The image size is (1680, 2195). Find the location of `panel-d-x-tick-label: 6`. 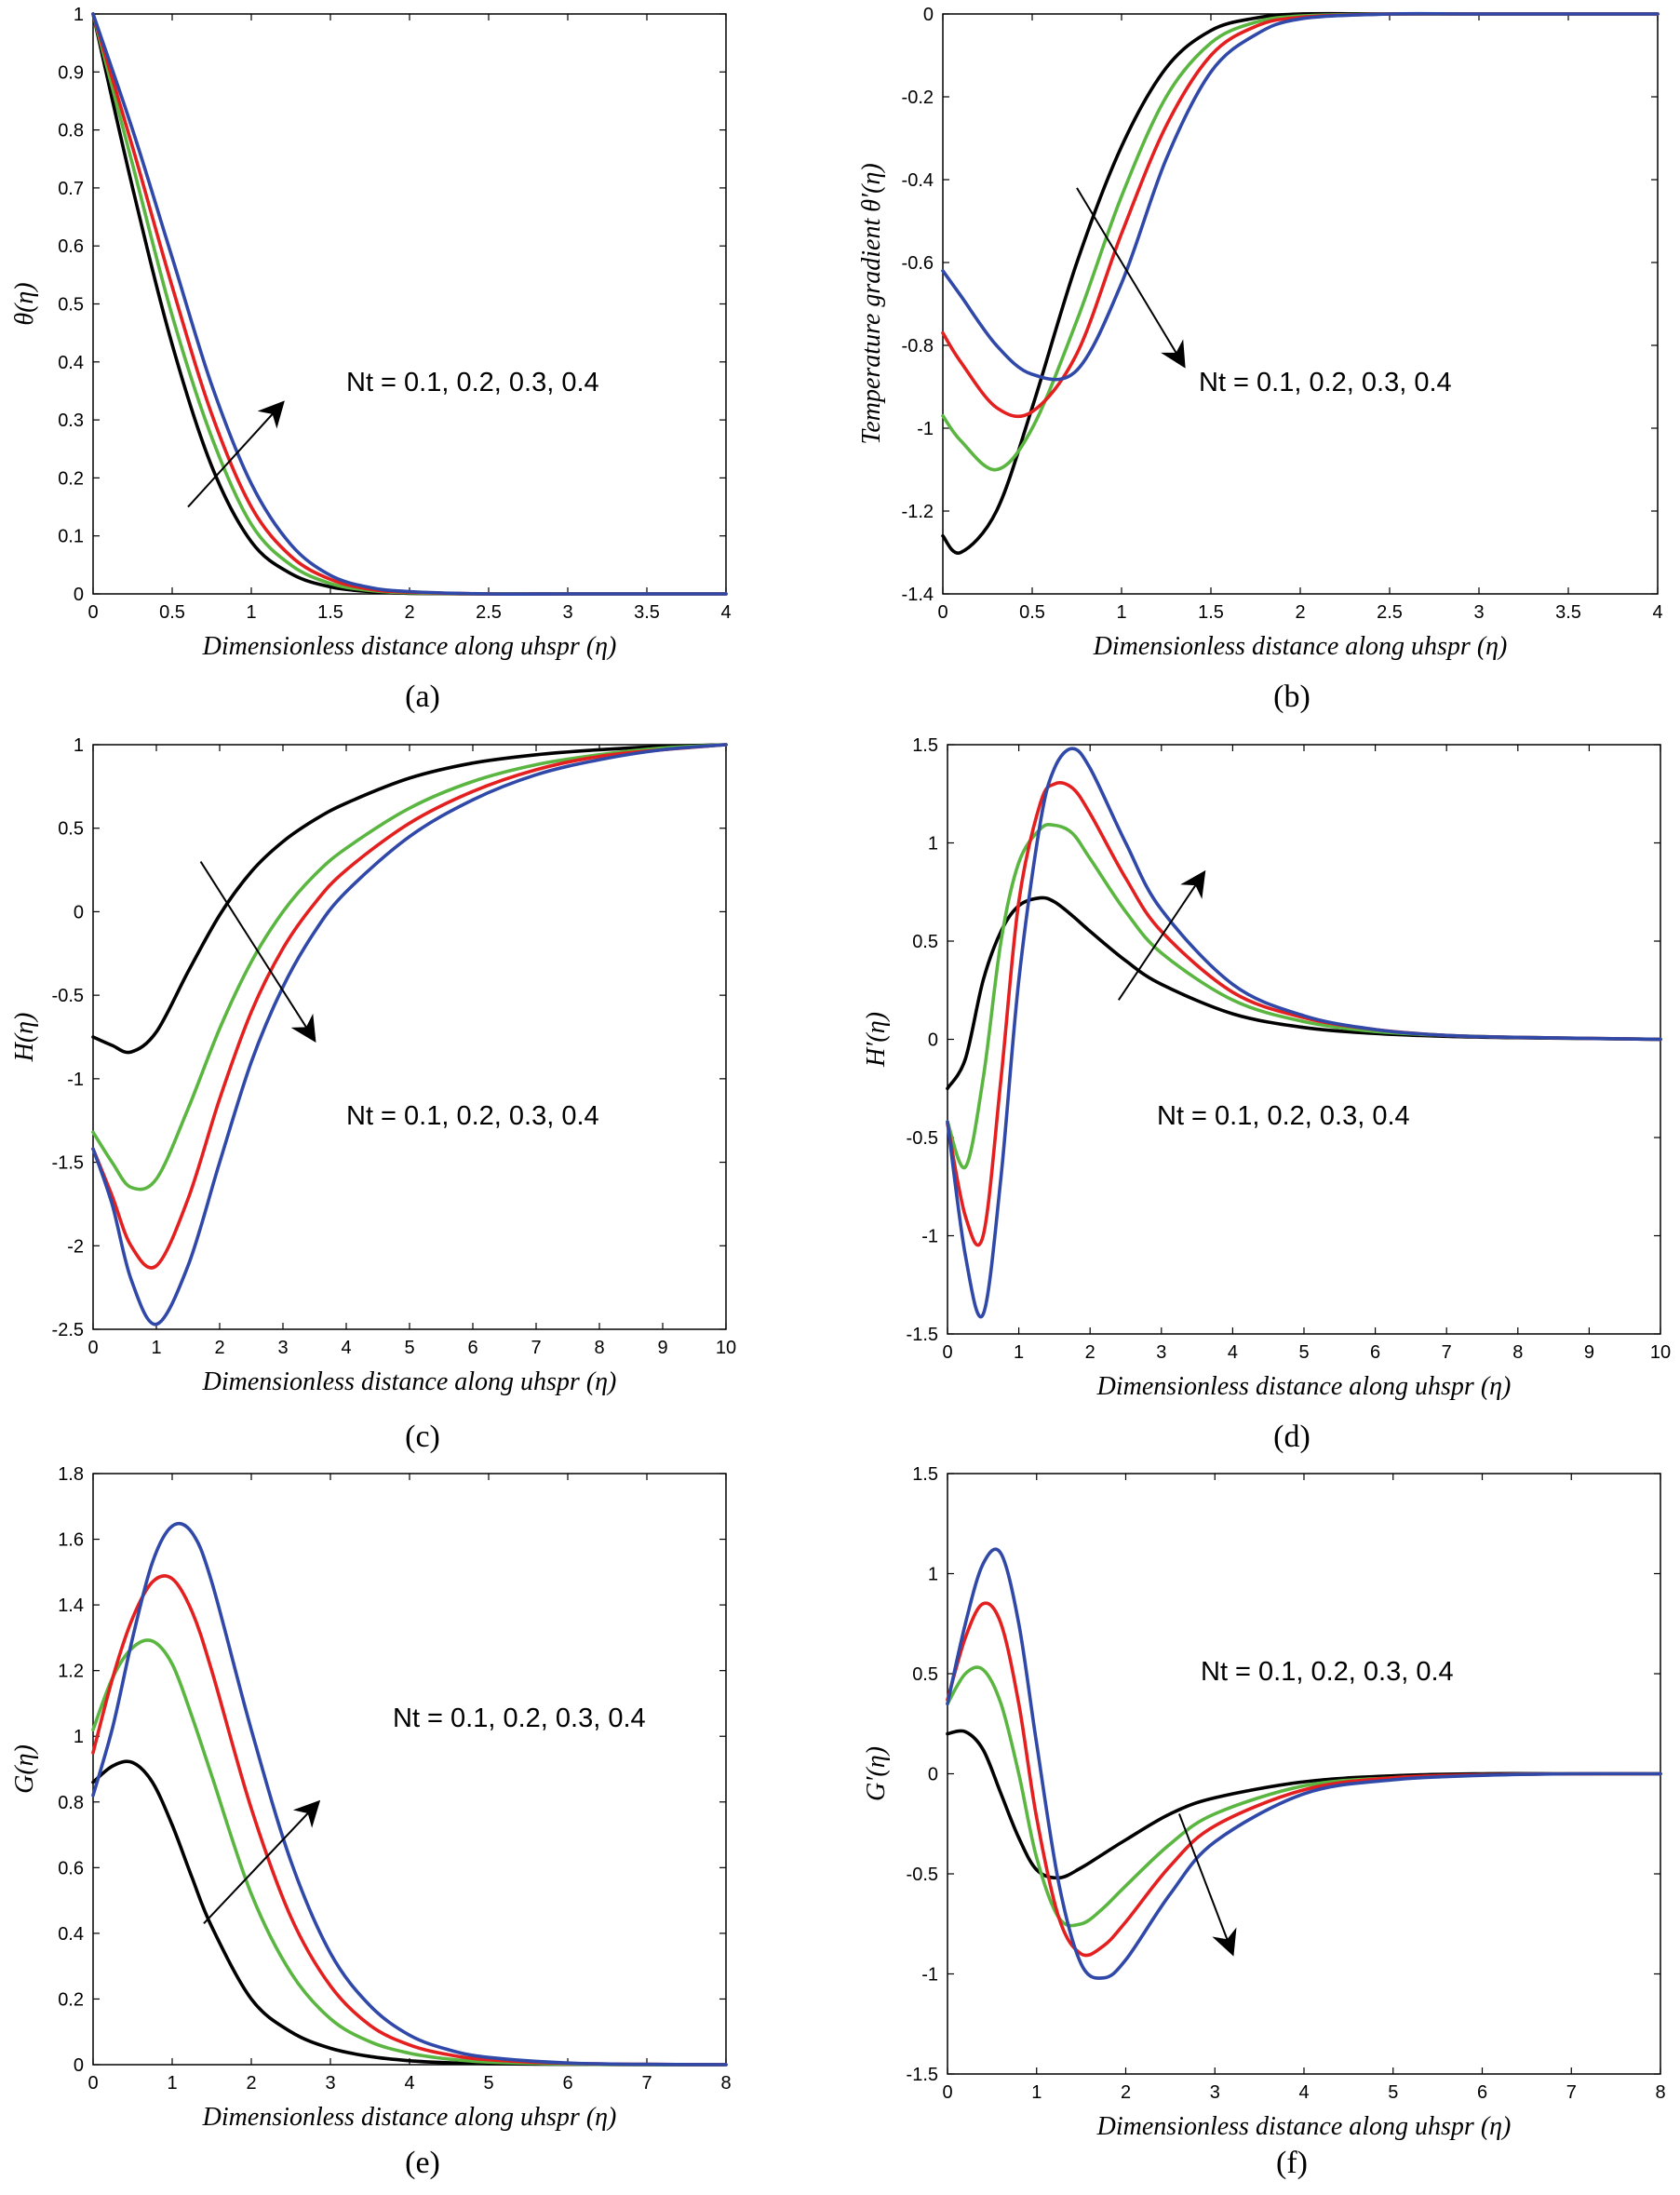

panel-d-x-tick-label: 6 is located at coordinates (1375, 1352).